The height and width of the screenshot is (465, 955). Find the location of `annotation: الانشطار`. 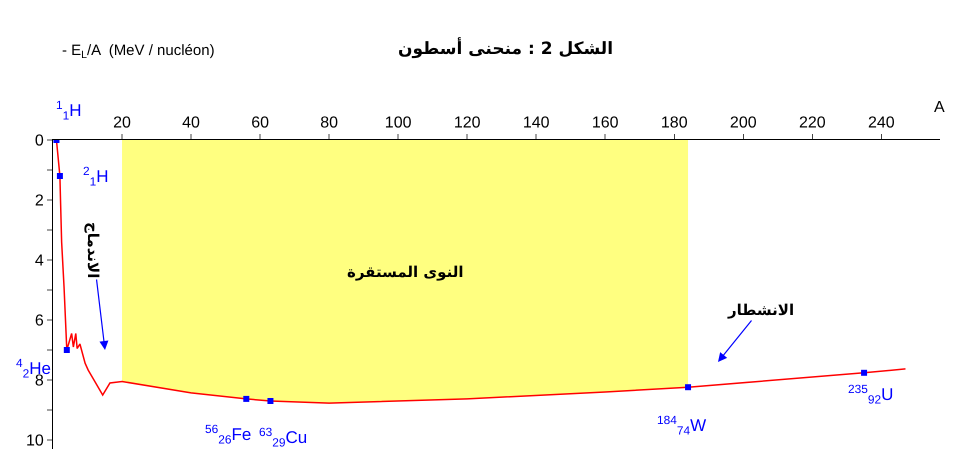

annotation: الانشطار is located at coordinates (760, 310).